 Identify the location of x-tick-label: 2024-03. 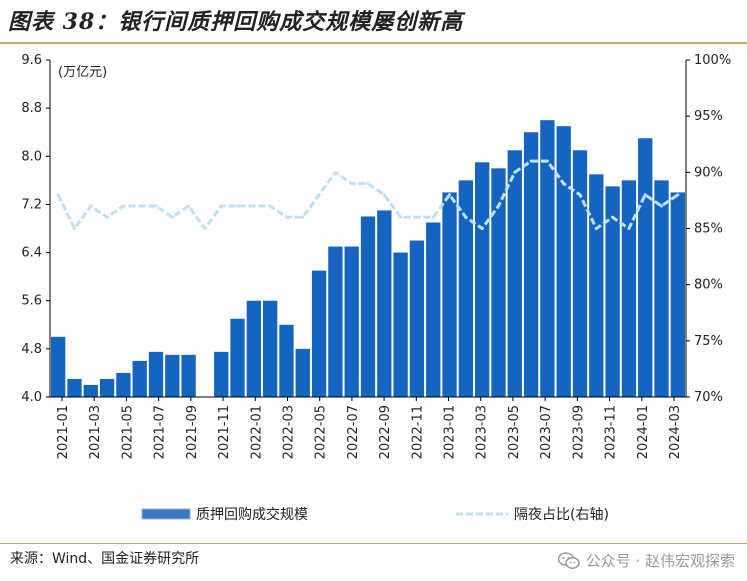
(675, 432).